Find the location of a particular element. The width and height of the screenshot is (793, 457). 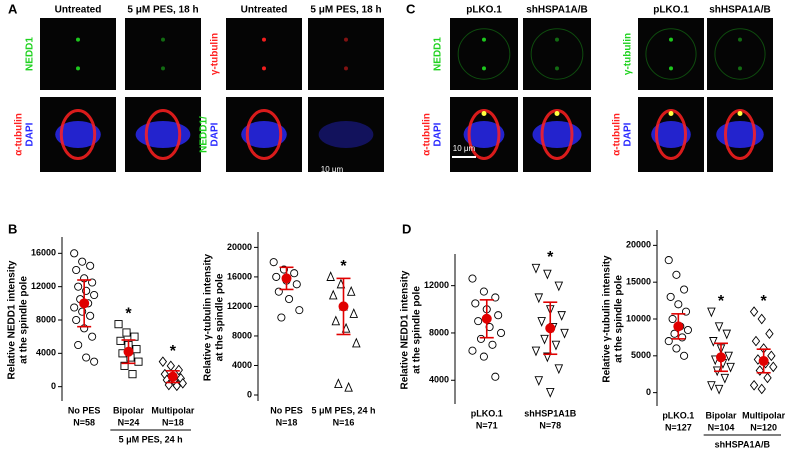

y-axis-label: at the spindle pole is located at coordinates (619, 319).